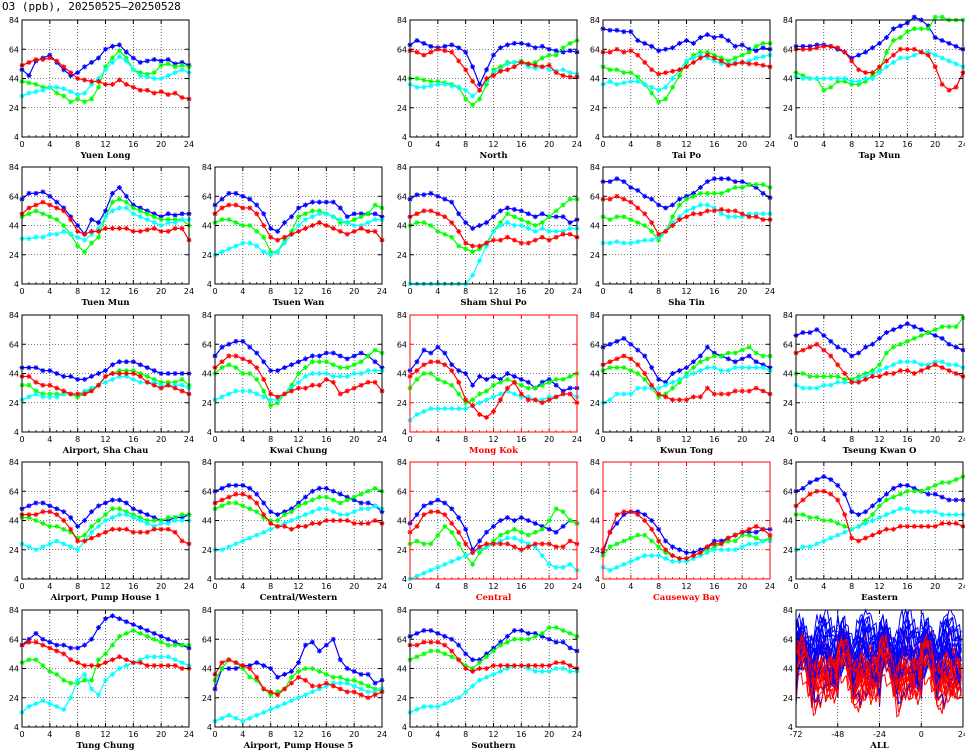 The height and width of the screenshot is (755, 965). What do you see at coordinates (105, 303) in the screenshot?
I see `station-name: Tuen Mun` at bounding box center [105, 303].